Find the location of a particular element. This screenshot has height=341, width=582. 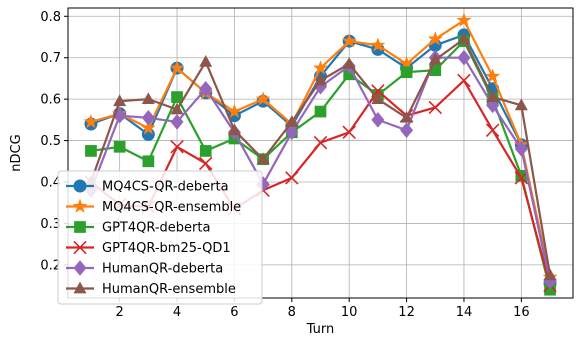

legend-box is located at coordinates (160, 237).